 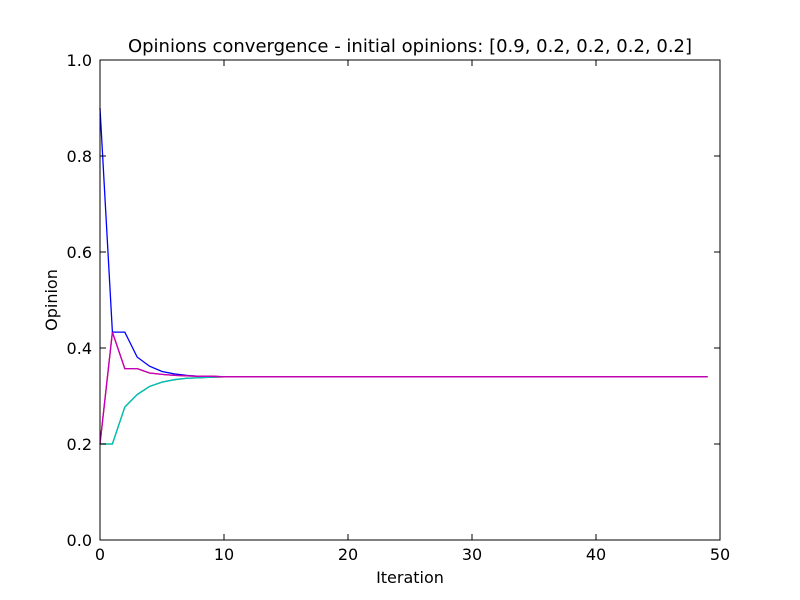 What do you see at coordinates (79, 60) in the screenshot?
I see `y-tick-label: 1.0` at bounding box center [79, 60].